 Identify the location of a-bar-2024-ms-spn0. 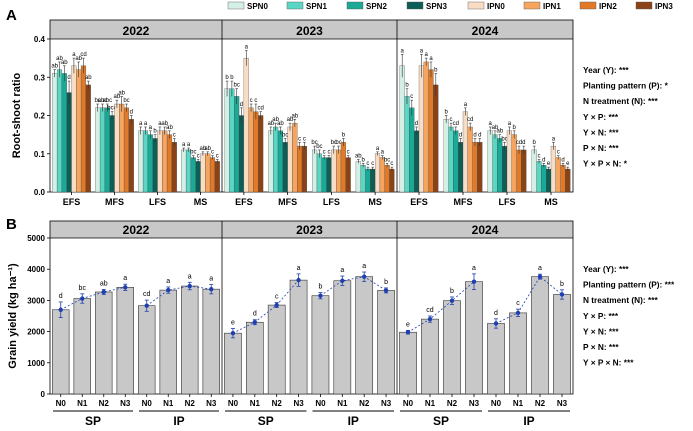
(534, 171).